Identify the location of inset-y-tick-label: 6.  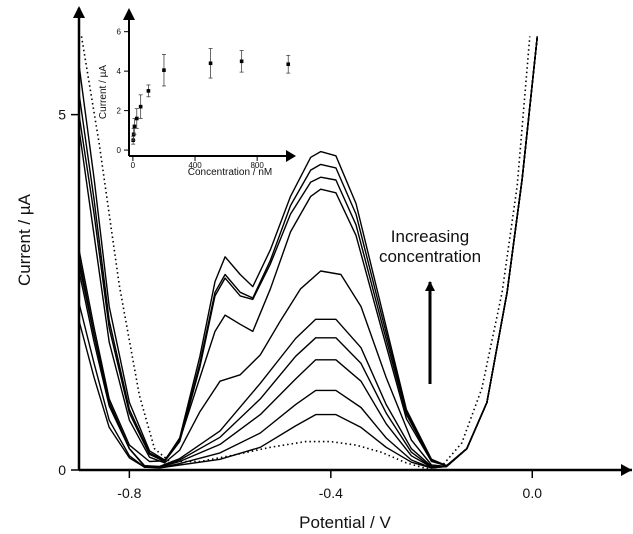
(119, 32).